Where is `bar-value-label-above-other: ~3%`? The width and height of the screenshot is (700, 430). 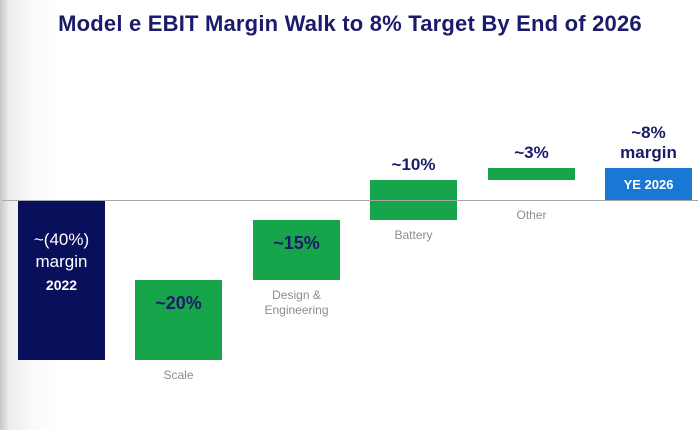 bar-value-label-above-other: ~3% is located at coordinates (531, 152).